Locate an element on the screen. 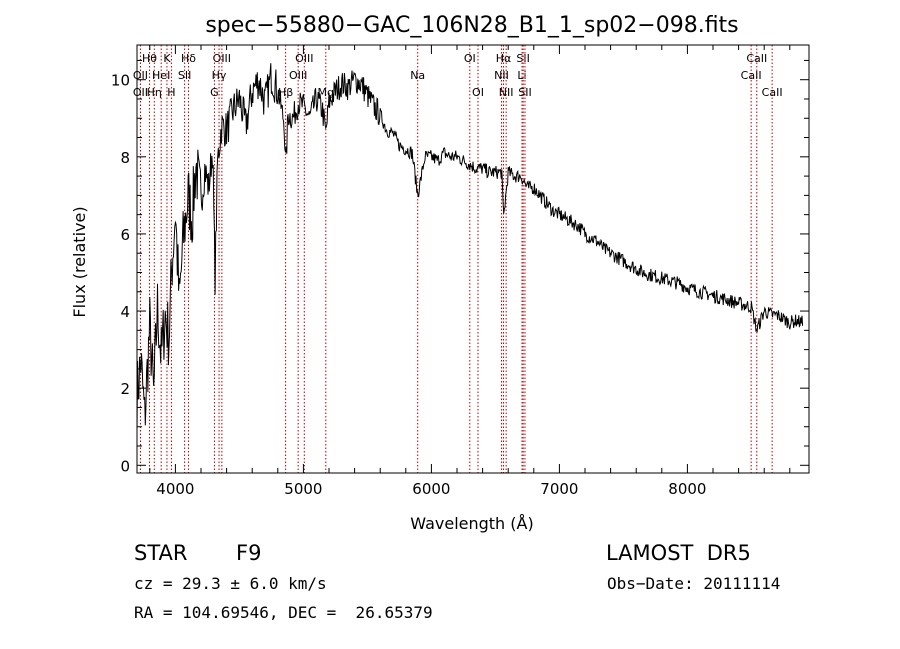  line-label-27: CaII is located at coordinates (772, 92).